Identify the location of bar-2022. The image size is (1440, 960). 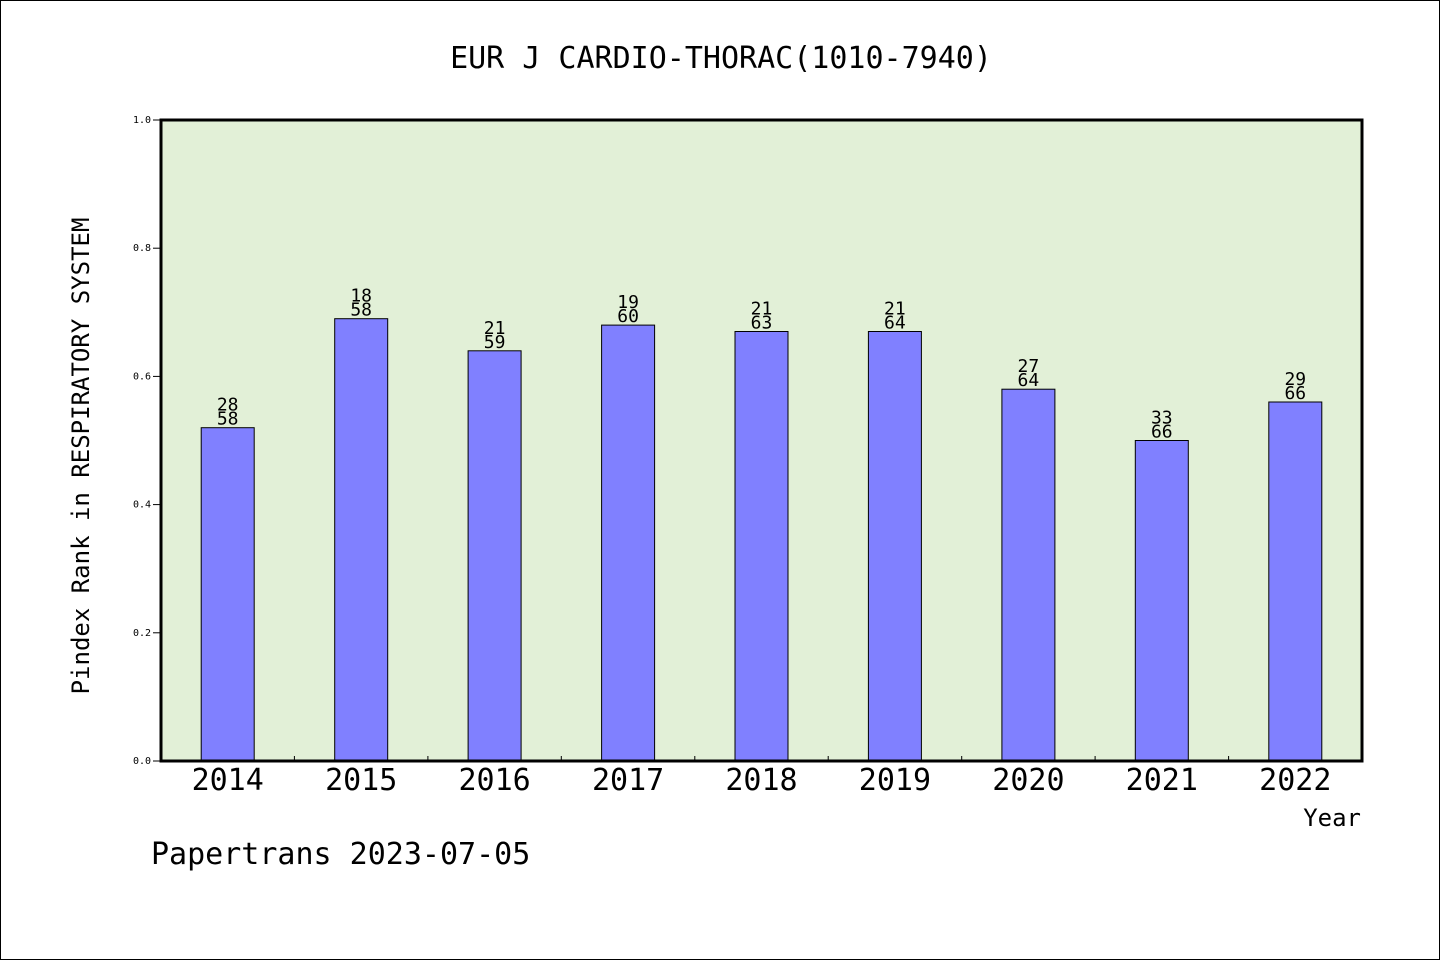
(1295, 581).